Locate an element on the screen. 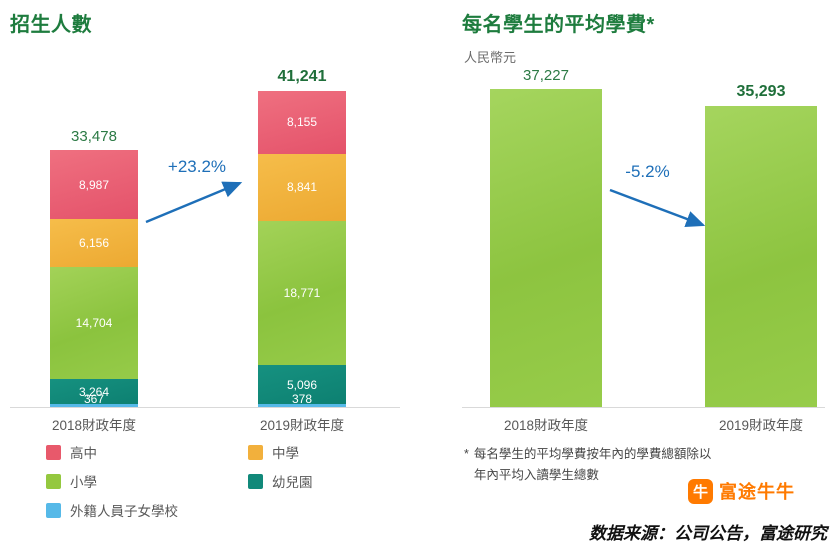 The height and width of the screenshot is (552, 833). stacked-bar: 8,155 8,841 18,771 5,096 378 is located at coordinates (302, 249).